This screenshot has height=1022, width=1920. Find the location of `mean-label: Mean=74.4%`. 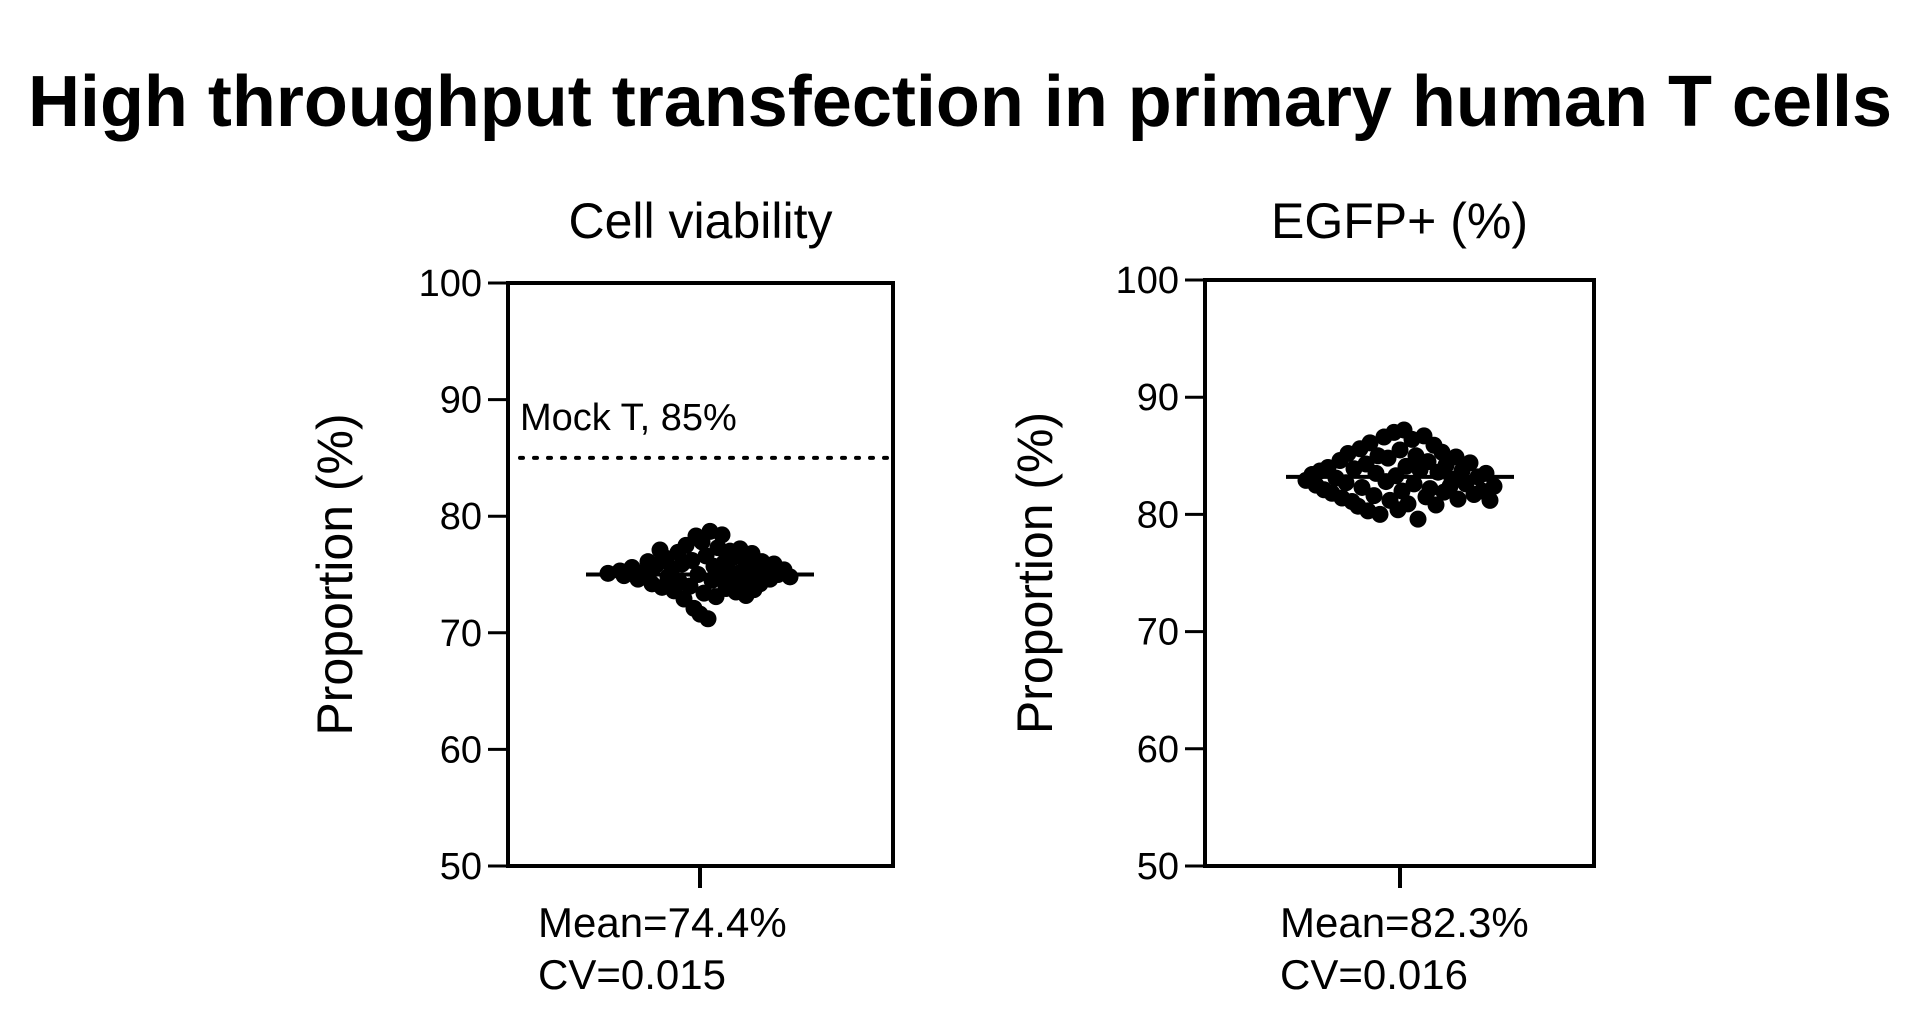

mean-label: Mean=74.4% is located at coordinates (662, 922).